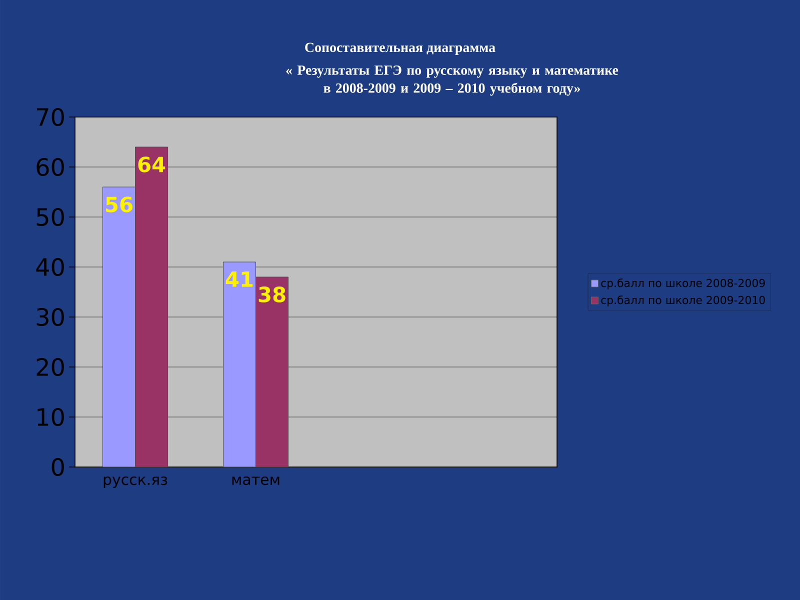 This screenshot has height=600, width=800. I want to click on data-label: 56, so click(119, 204).